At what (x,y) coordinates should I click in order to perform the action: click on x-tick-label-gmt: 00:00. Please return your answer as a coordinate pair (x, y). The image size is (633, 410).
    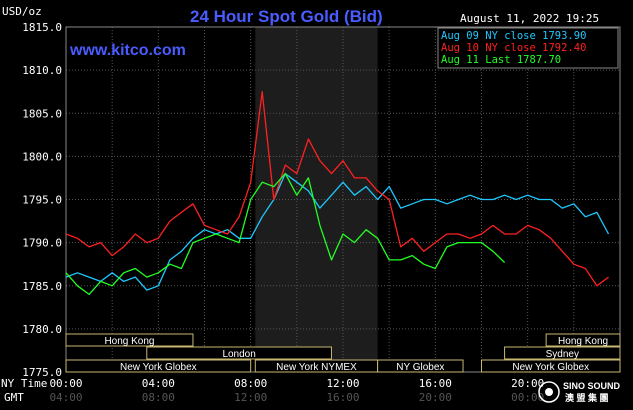
    Looking at the image, I should click on (527, 397).